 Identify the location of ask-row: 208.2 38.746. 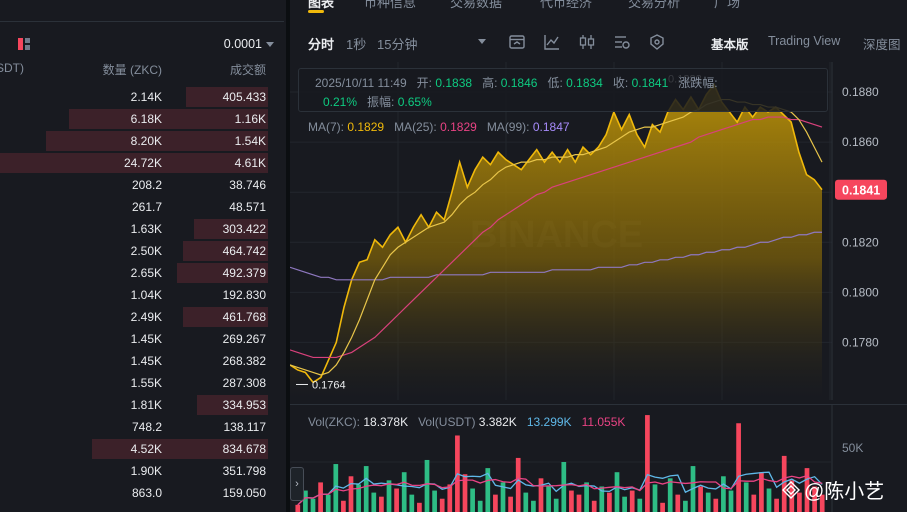
(142, 185).